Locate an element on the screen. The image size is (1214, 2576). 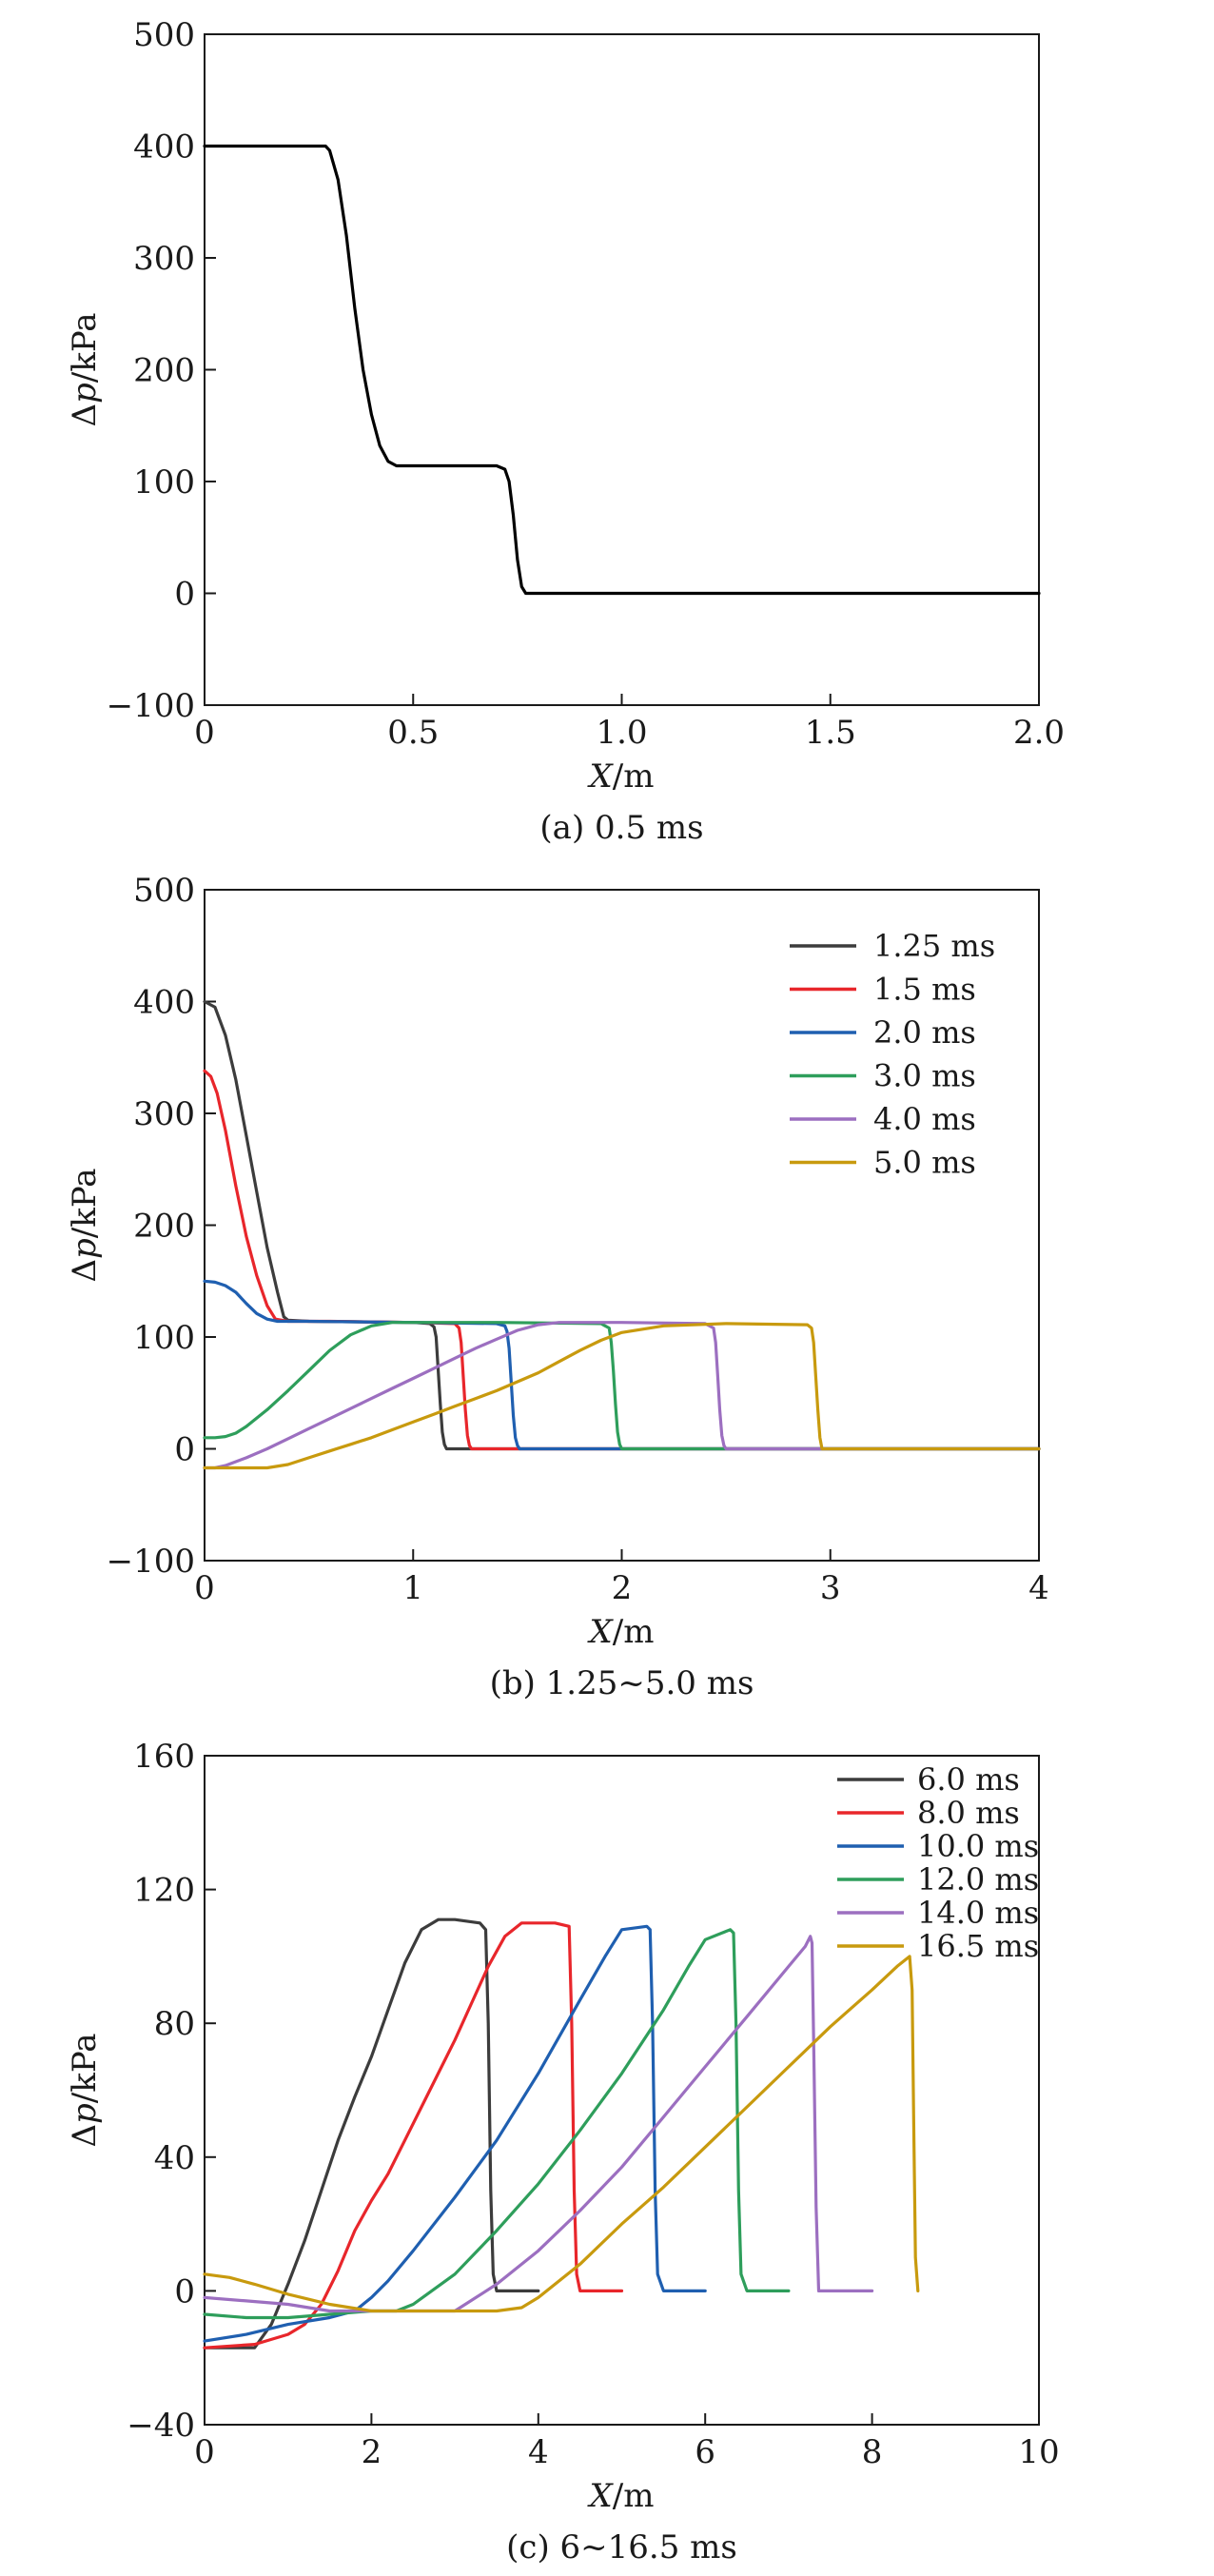
series-line-8.0-ms is located at coordinates (413, 2135).